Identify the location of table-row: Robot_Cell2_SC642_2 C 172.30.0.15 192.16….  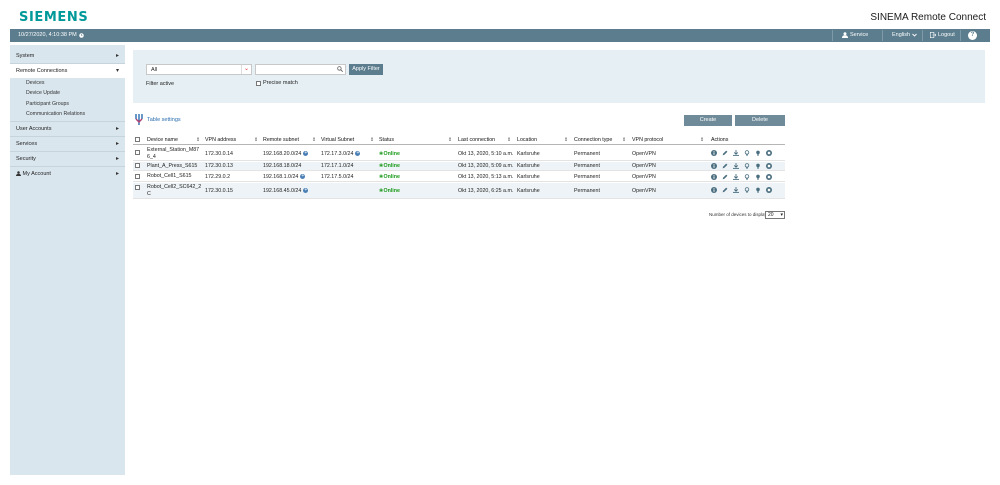
(459, 191).